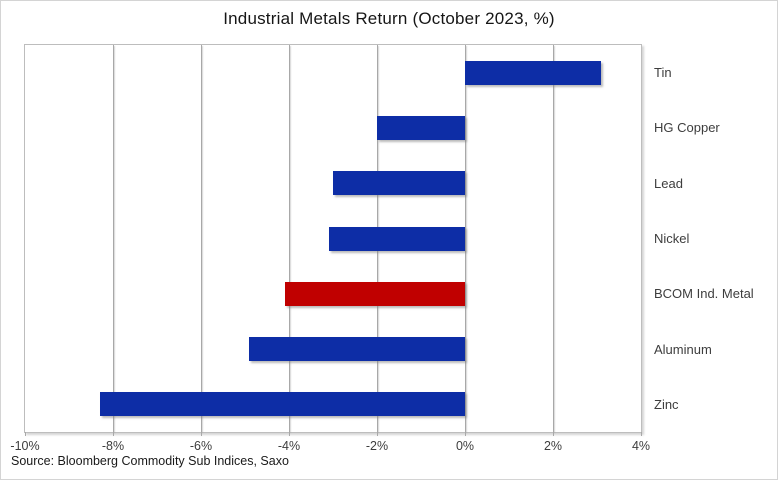 Image resolution: width=778 pixels, height=480 pixels. What do you see at coordinates (374, 293) in the screenshot?
I see `bar-bcom-ind-metal` at bounding box center [374, 293].